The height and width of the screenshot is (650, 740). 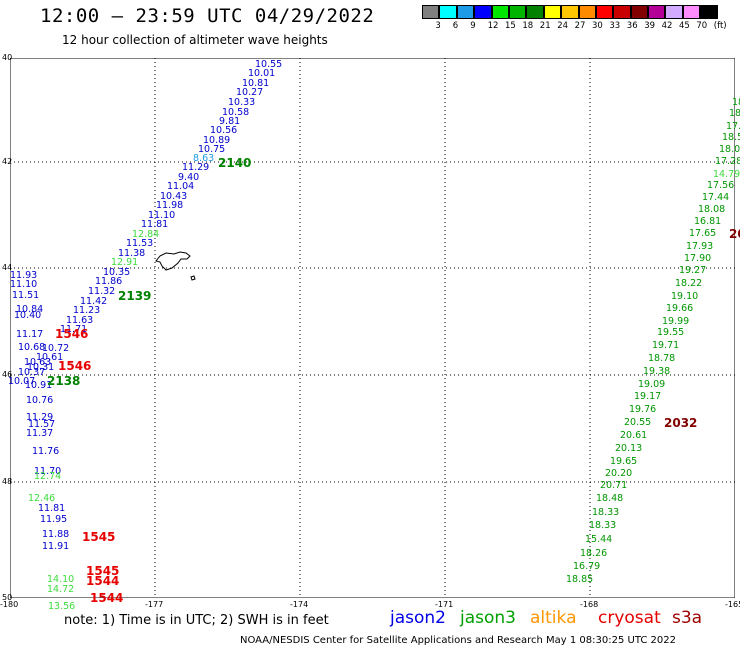 What do you see at coordinates (634, 435) in the screenshot?
I see `swh-value-label: 20.61` at bounding box center [634, 435].